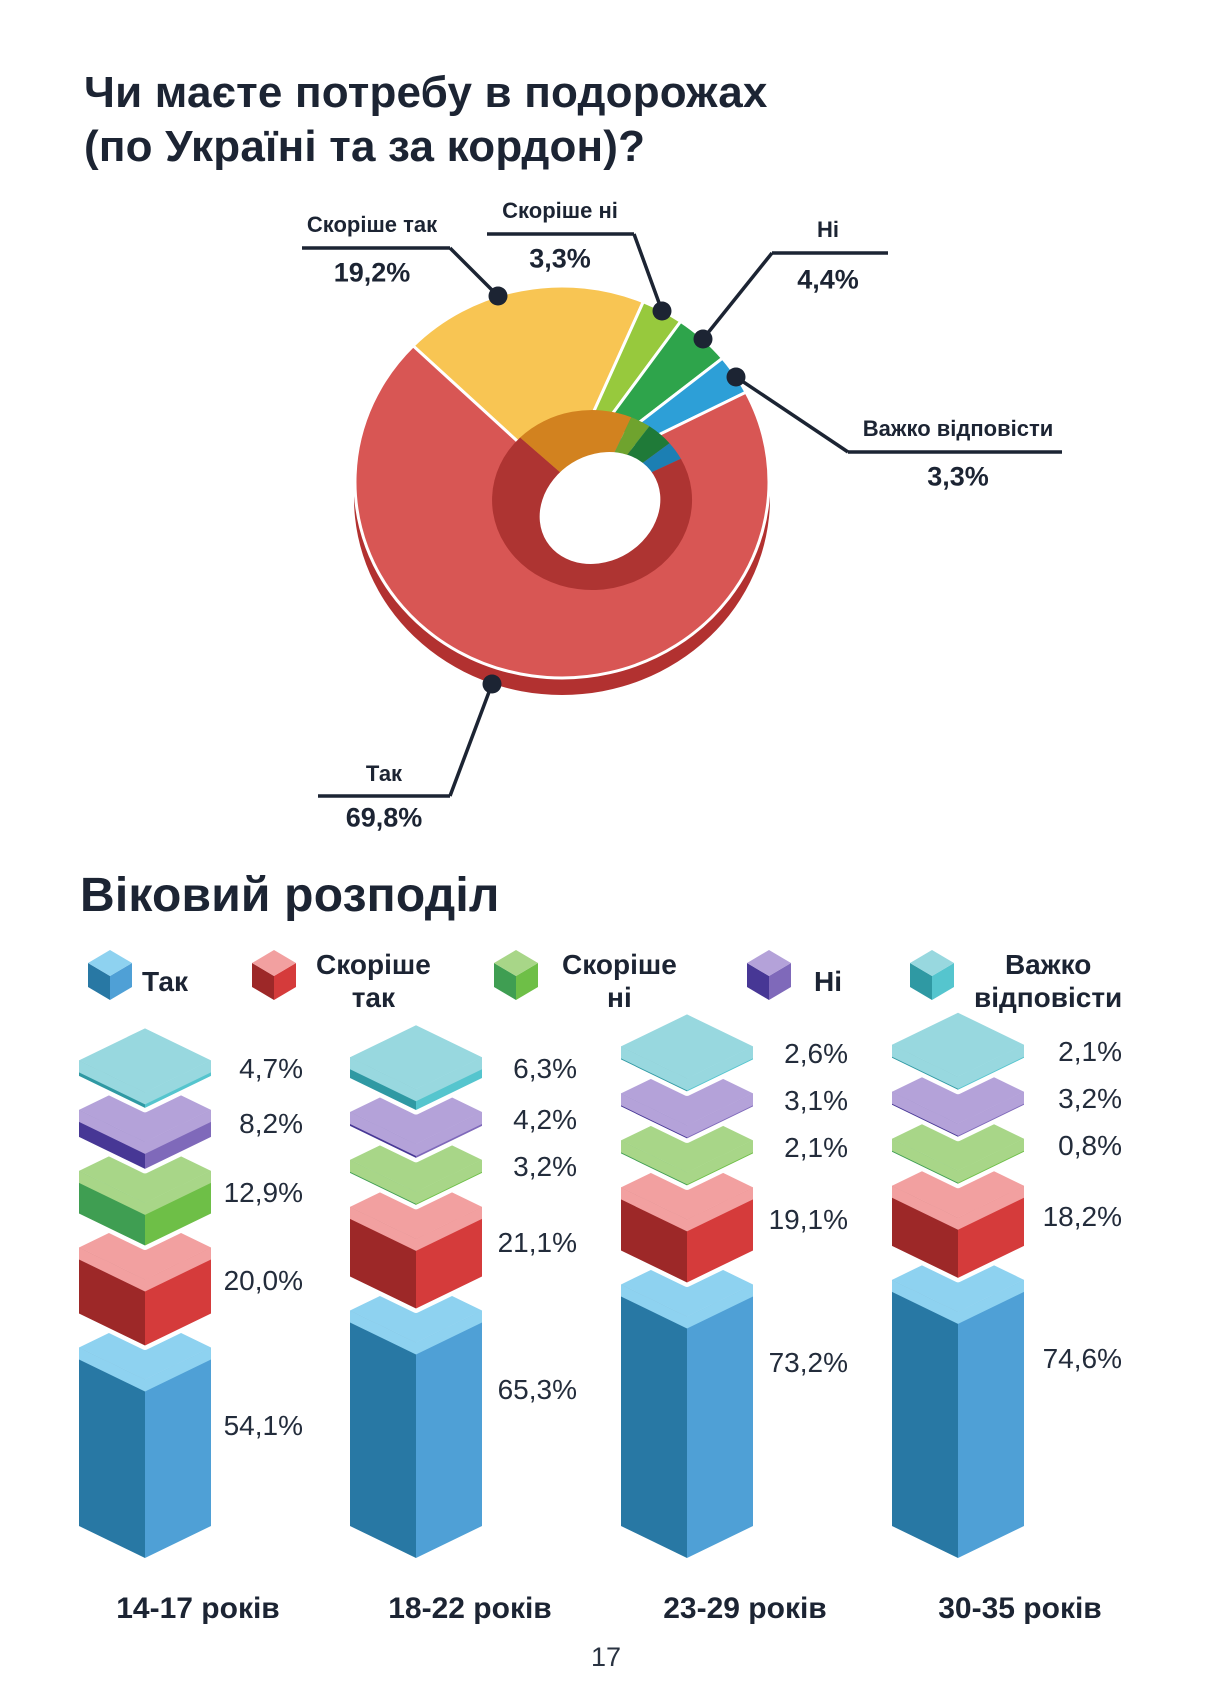 Image resolution: width=1212 pixels, height=1706 pixels. What do you see at coordinates (816, 1100) in the screenshot?
I see `bar-value-label: 3,1%` at bounding box center [816, 1100].